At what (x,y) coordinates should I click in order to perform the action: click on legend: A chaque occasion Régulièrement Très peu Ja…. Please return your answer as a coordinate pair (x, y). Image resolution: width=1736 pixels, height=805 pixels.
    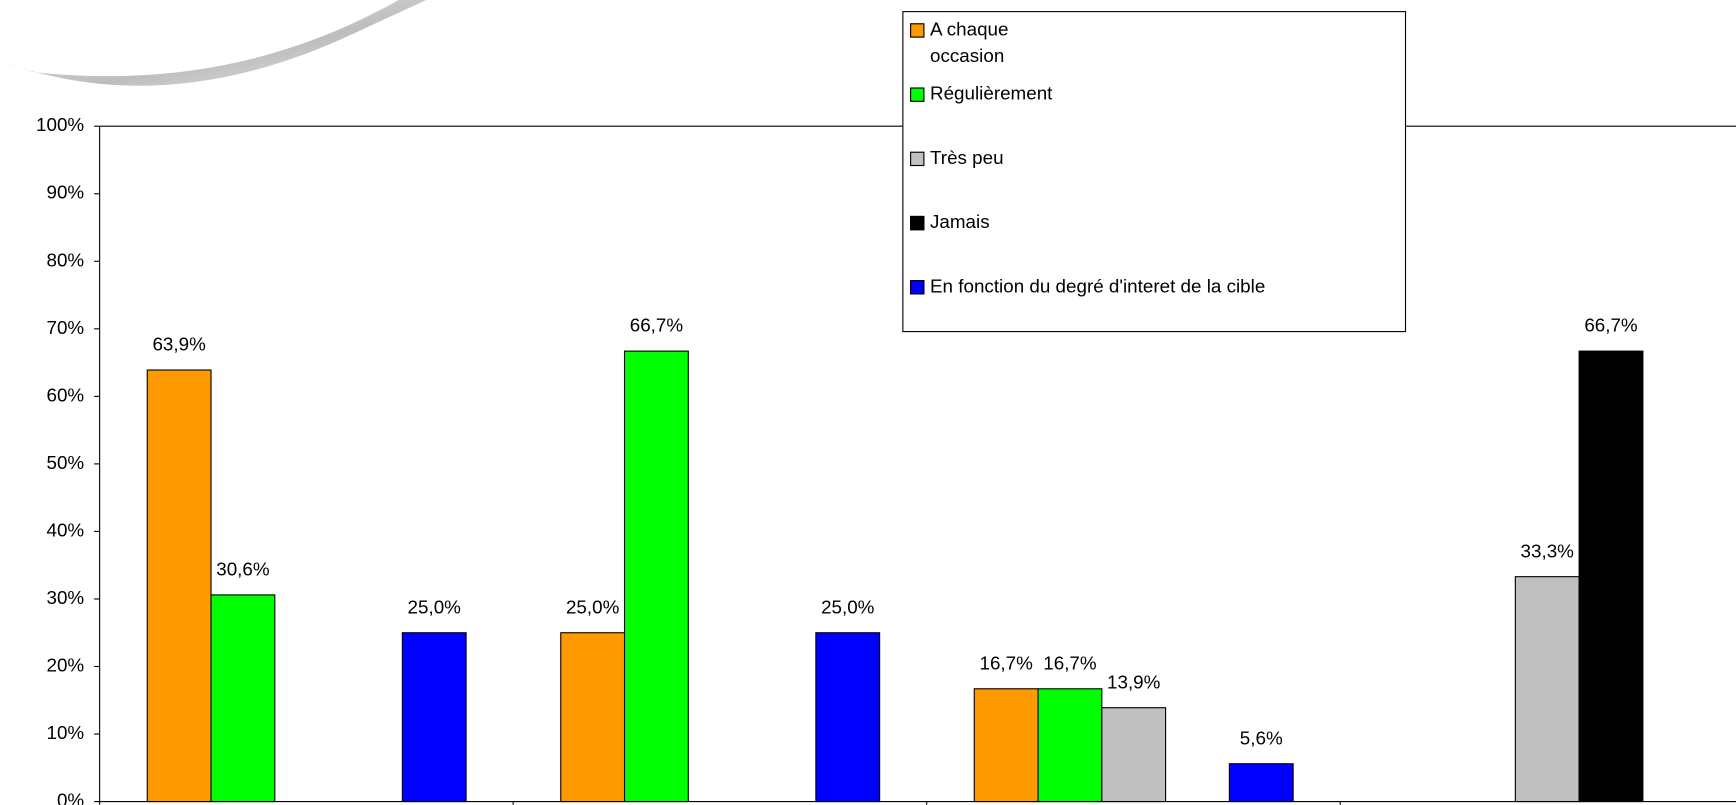
    Looking at the image, I should click on (1154, 172).